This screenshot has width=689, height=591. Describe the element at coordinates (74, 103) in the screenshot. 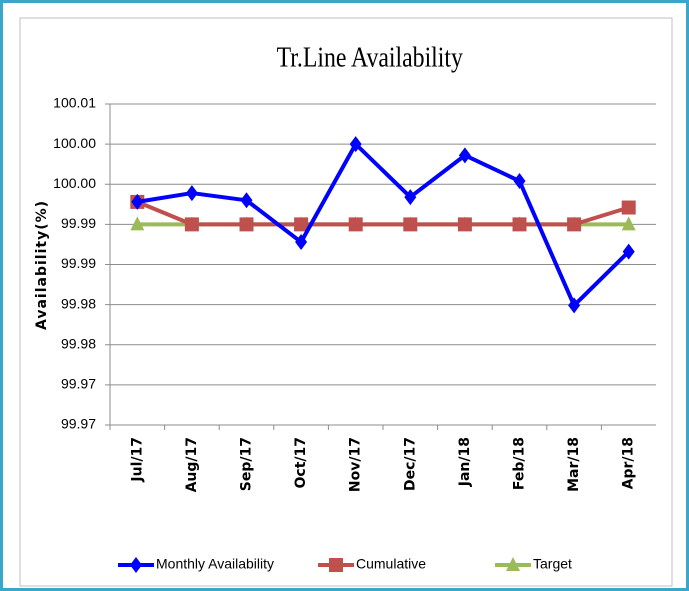

I see `y-tick-label: 100.01` at that location.